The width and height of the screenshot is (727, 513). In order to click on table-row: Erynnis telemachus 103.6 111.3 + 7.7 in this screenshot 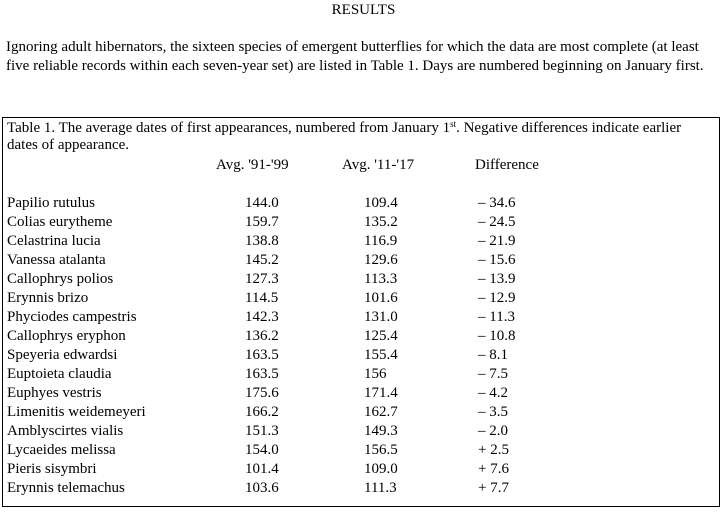, I will do `click(361, 488)`.